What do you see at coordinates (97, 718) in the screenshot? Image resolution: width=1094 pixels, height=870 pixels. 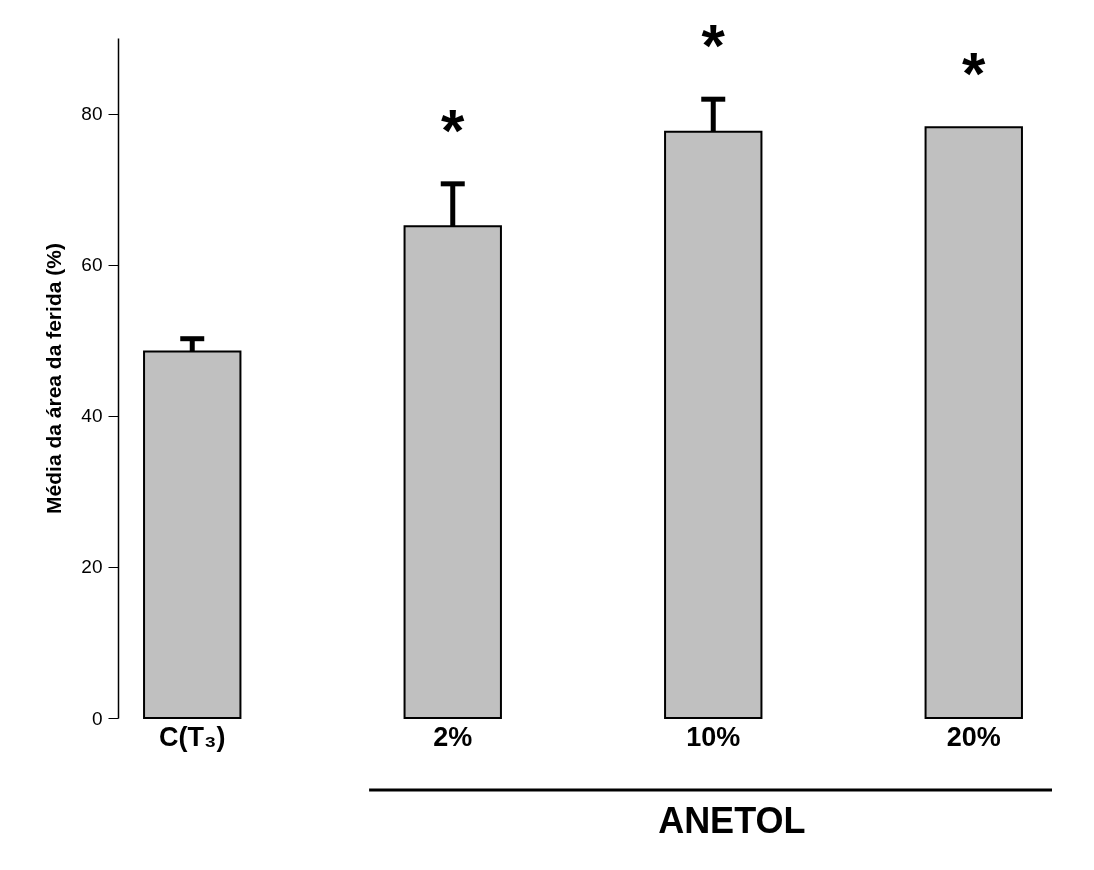 I see `y-tick-label: 0` at bounding box center [97, 718].